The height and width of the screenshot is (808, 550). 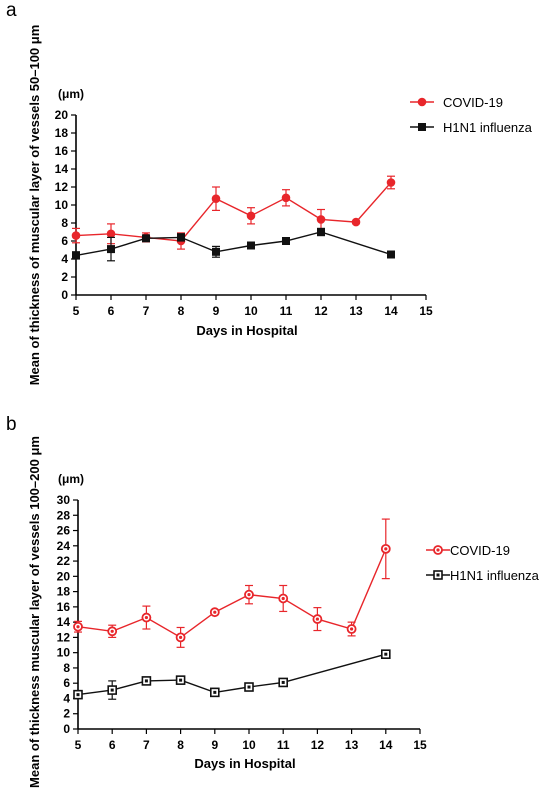 What do you see at coordinates (62, 187) in the screenshot?
I see `y-tick-label: 12` at bounding box center [62, 187].